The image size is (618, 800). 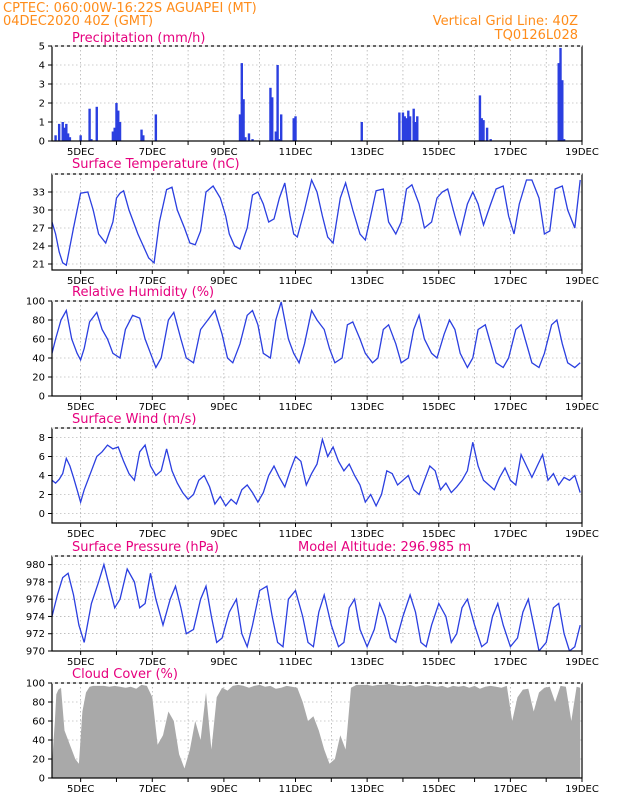 What do you see at coordinates (505, 21) in the screenshot?
I see `header-grid-note: Vertical Grid Line: 40Z` at bounding box center [505, 21].